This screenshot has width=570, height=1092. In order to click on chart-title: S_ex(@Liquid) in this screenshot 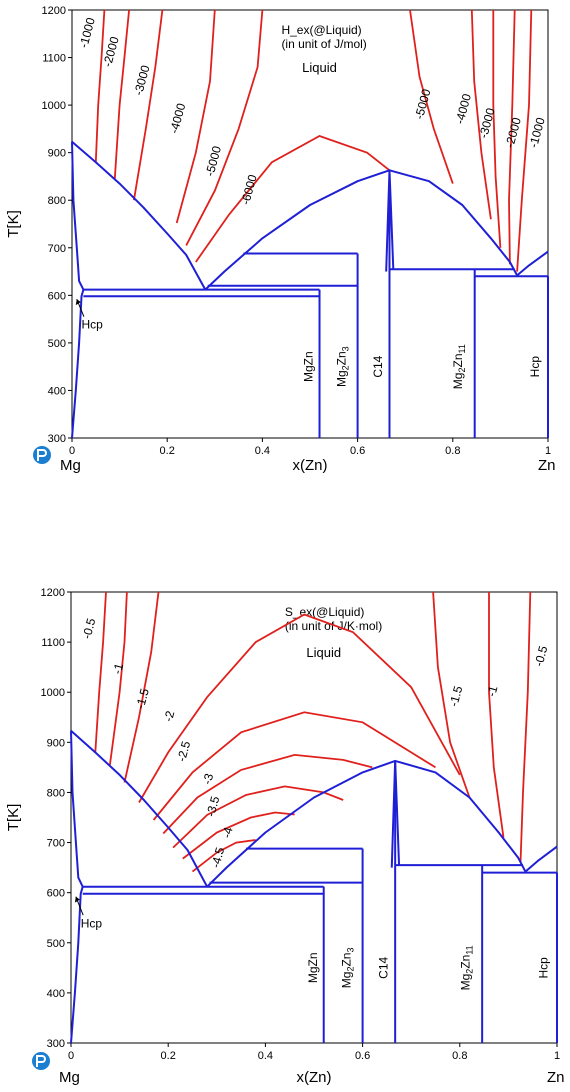, I will do `click(325, 612)`.